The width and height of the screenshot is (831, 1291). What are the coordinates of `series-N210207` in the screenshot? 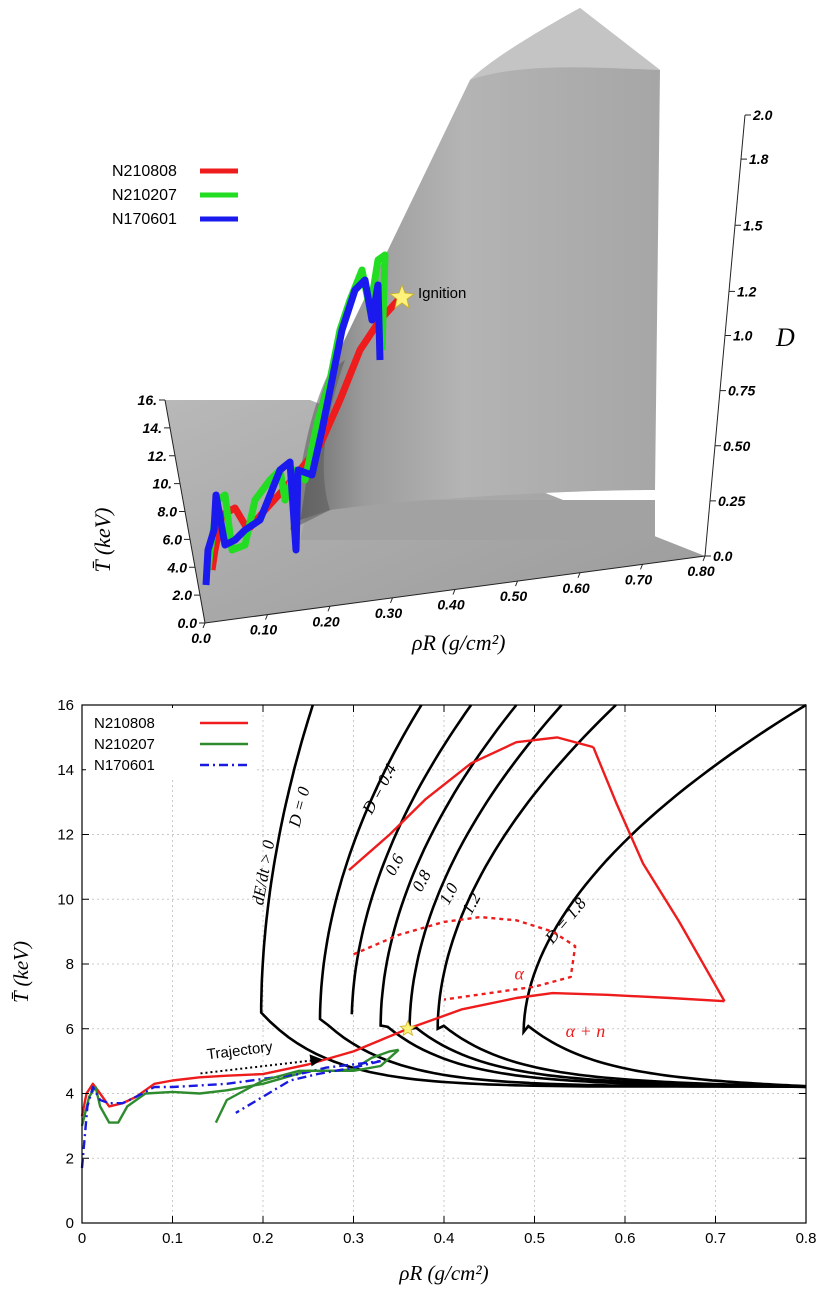 It's located at (239, 1087).